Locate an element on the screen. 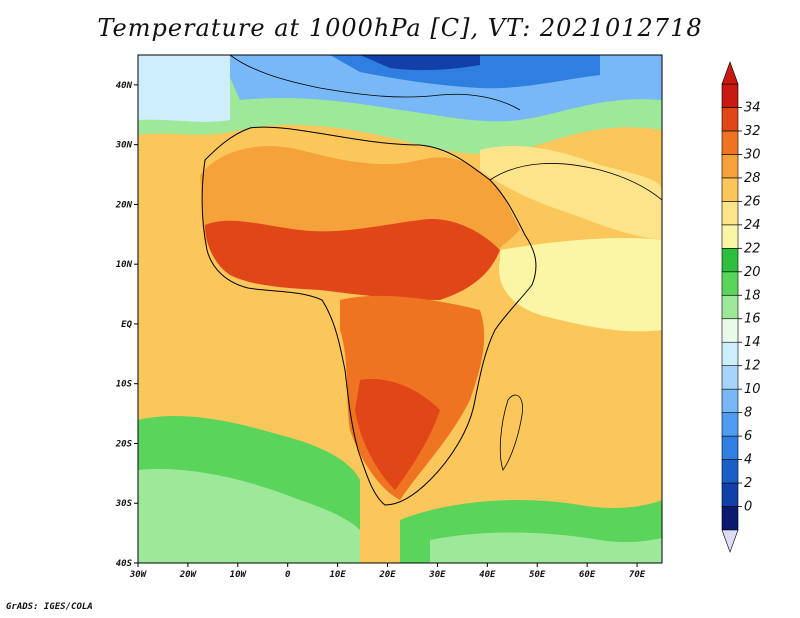 This screenshot has width=800, height=618. lon-tick-label: 70E is located at coordinates (637, 575).